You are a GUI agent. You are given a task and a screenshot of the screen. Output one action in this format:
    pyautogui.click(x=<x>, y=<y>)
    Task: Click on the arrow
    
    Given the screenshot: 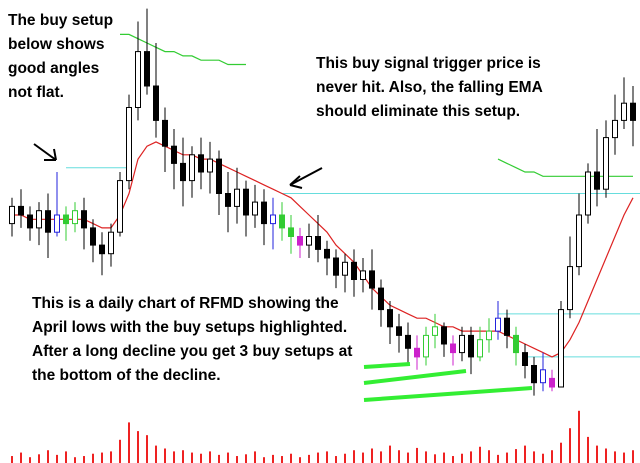 What is the action you would take?
    pyautogui.click(x=45, y=152)
    